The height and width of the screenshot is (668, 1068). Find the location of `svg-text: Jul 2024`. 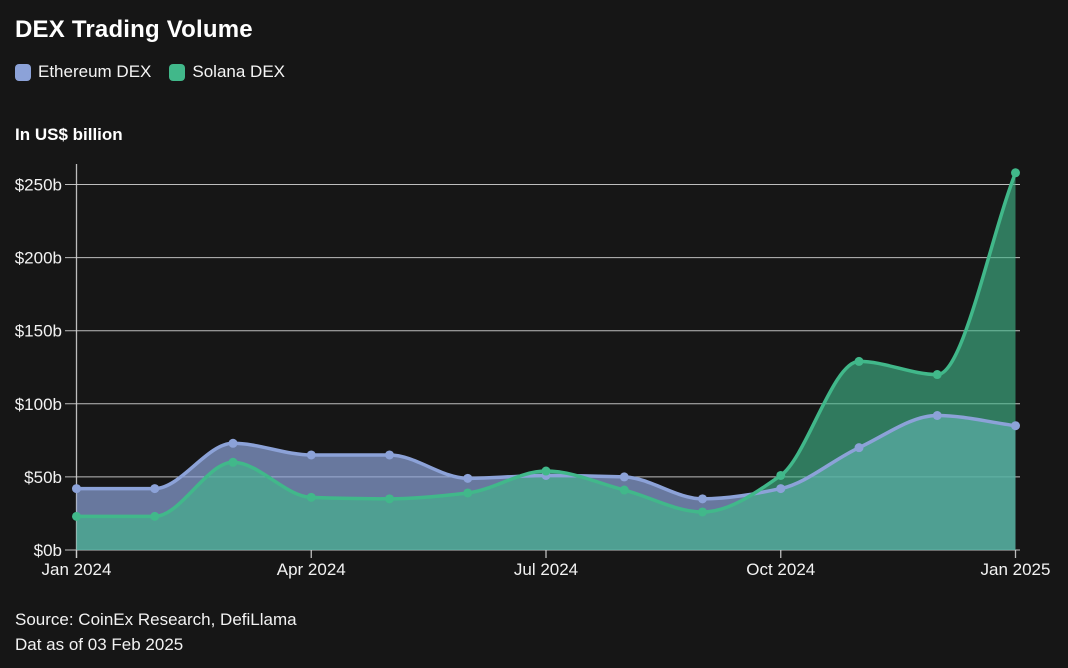

svg-text: Jul 2024 is located at coordinates (546, 569).